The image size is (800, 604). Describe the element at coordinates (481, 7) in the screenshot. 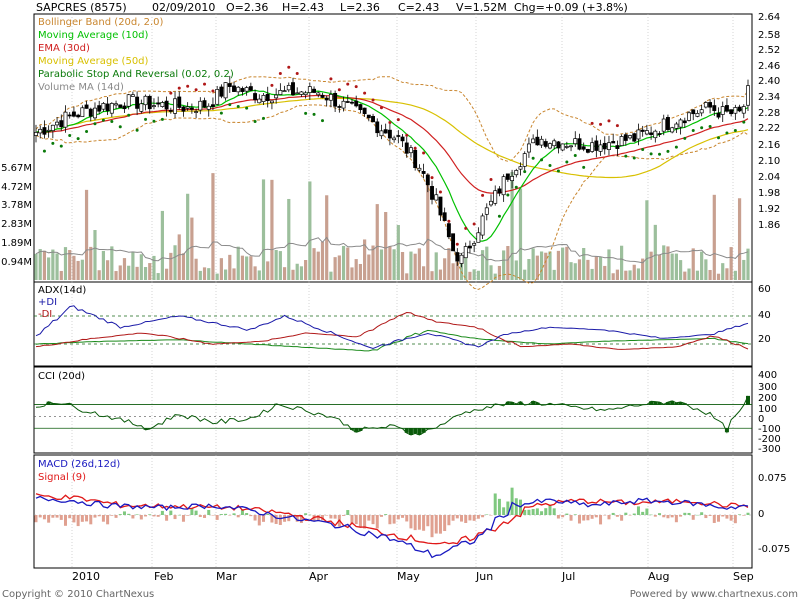

I see `volume-label: V=1.52M` at that location.